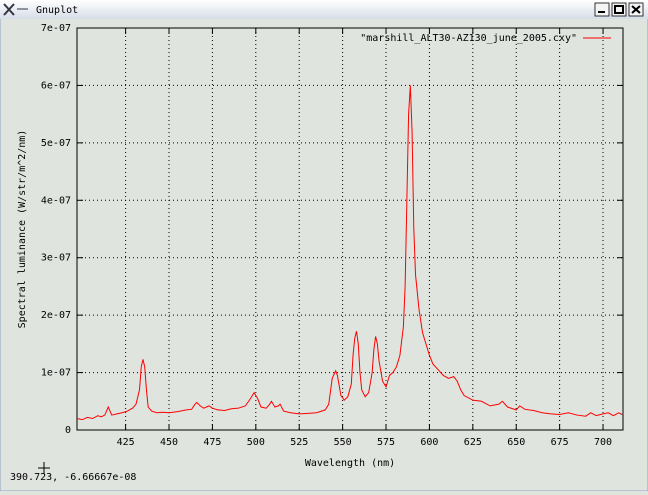  Describe the element at coordinates (350, 463) in the screenshot. I see `x-axis-label: Wavelength (nm)` at that location.